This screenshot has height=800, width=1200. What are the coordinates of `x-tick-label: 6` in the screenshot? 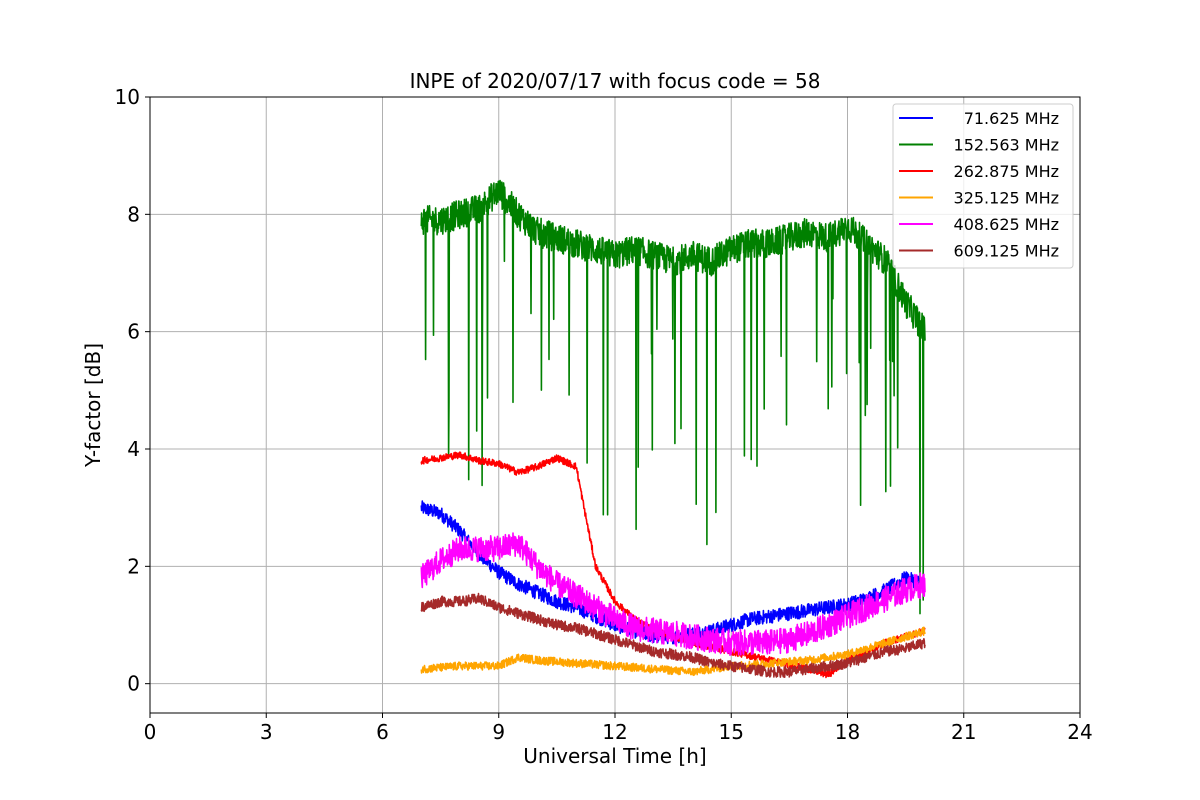 It's located at (382, 732).